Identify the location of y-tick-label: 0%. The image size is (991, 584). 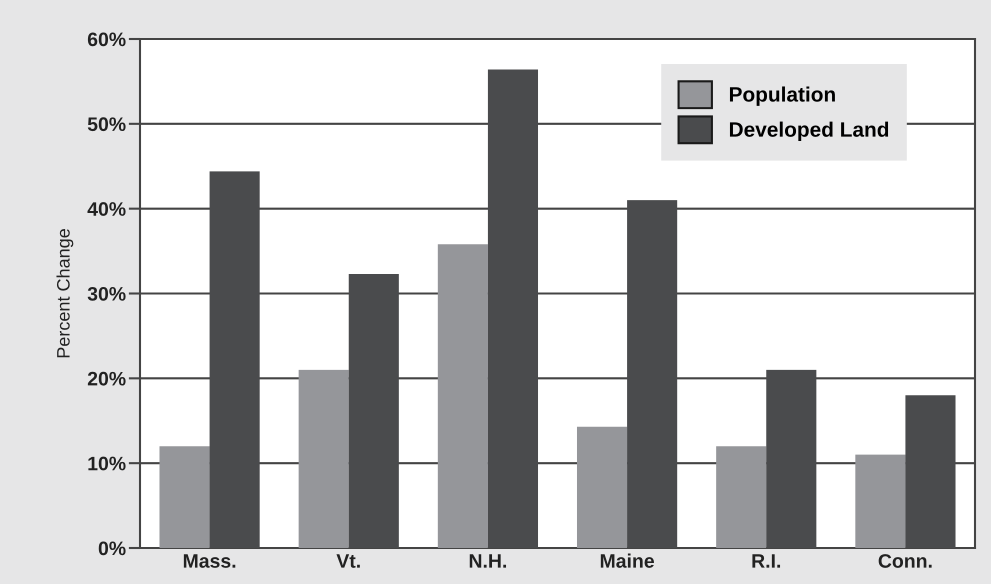
(112, 548).